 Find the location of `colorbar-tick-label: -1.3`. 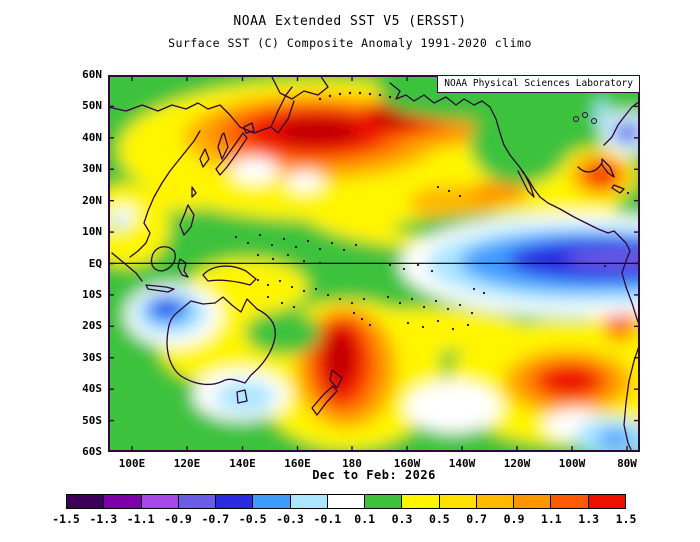

colorbar-tick-label: -1.3 is located at coordinates (103, 519).